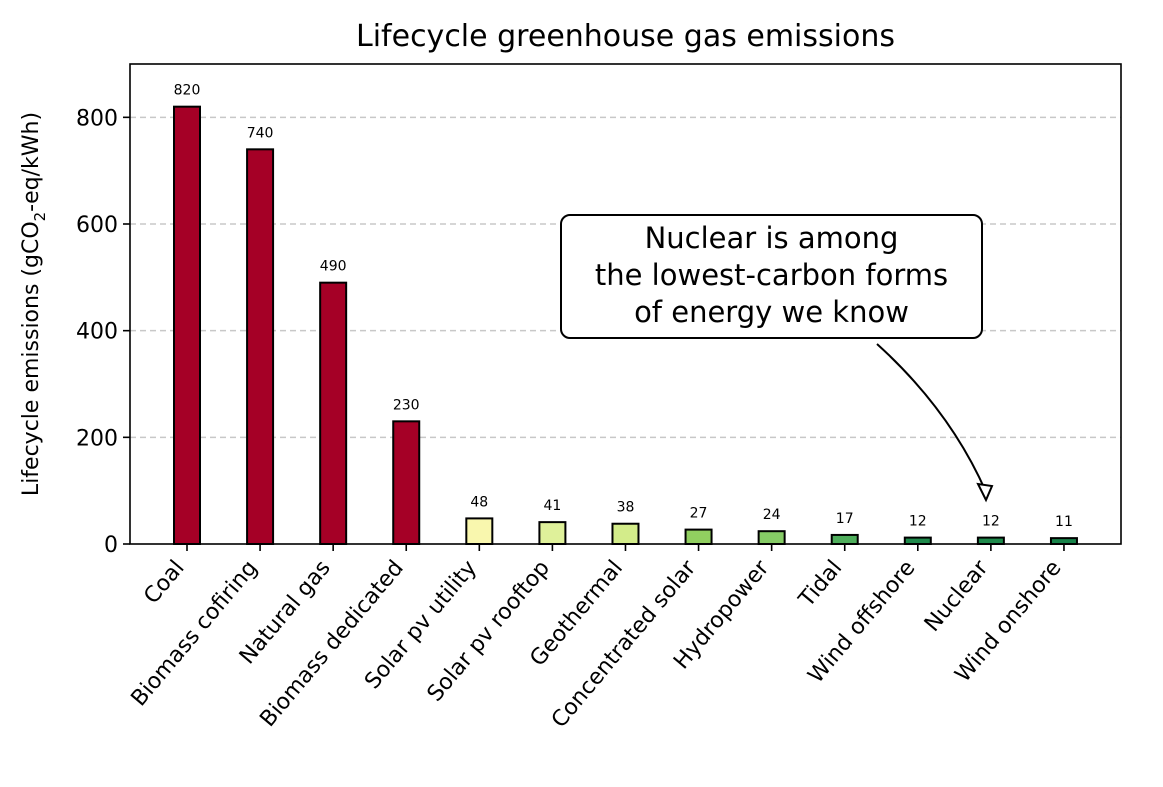 This screenshot has width=1163, height=787. What do you see at coordinates (931, 418) in the screenshot?
I see `annotation-arrow` at bounding box center [931, 418].